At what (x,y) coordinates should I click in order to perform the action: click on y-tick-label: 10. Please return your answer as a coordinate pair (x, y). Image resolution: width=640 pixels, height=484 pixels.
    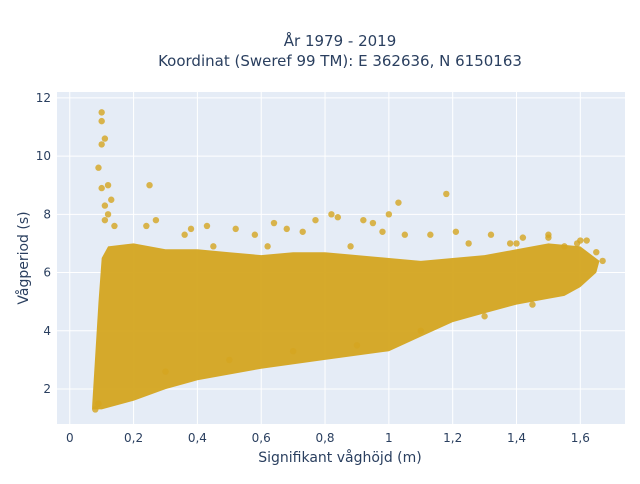
    Looking at the image, I should click on (43, 156).